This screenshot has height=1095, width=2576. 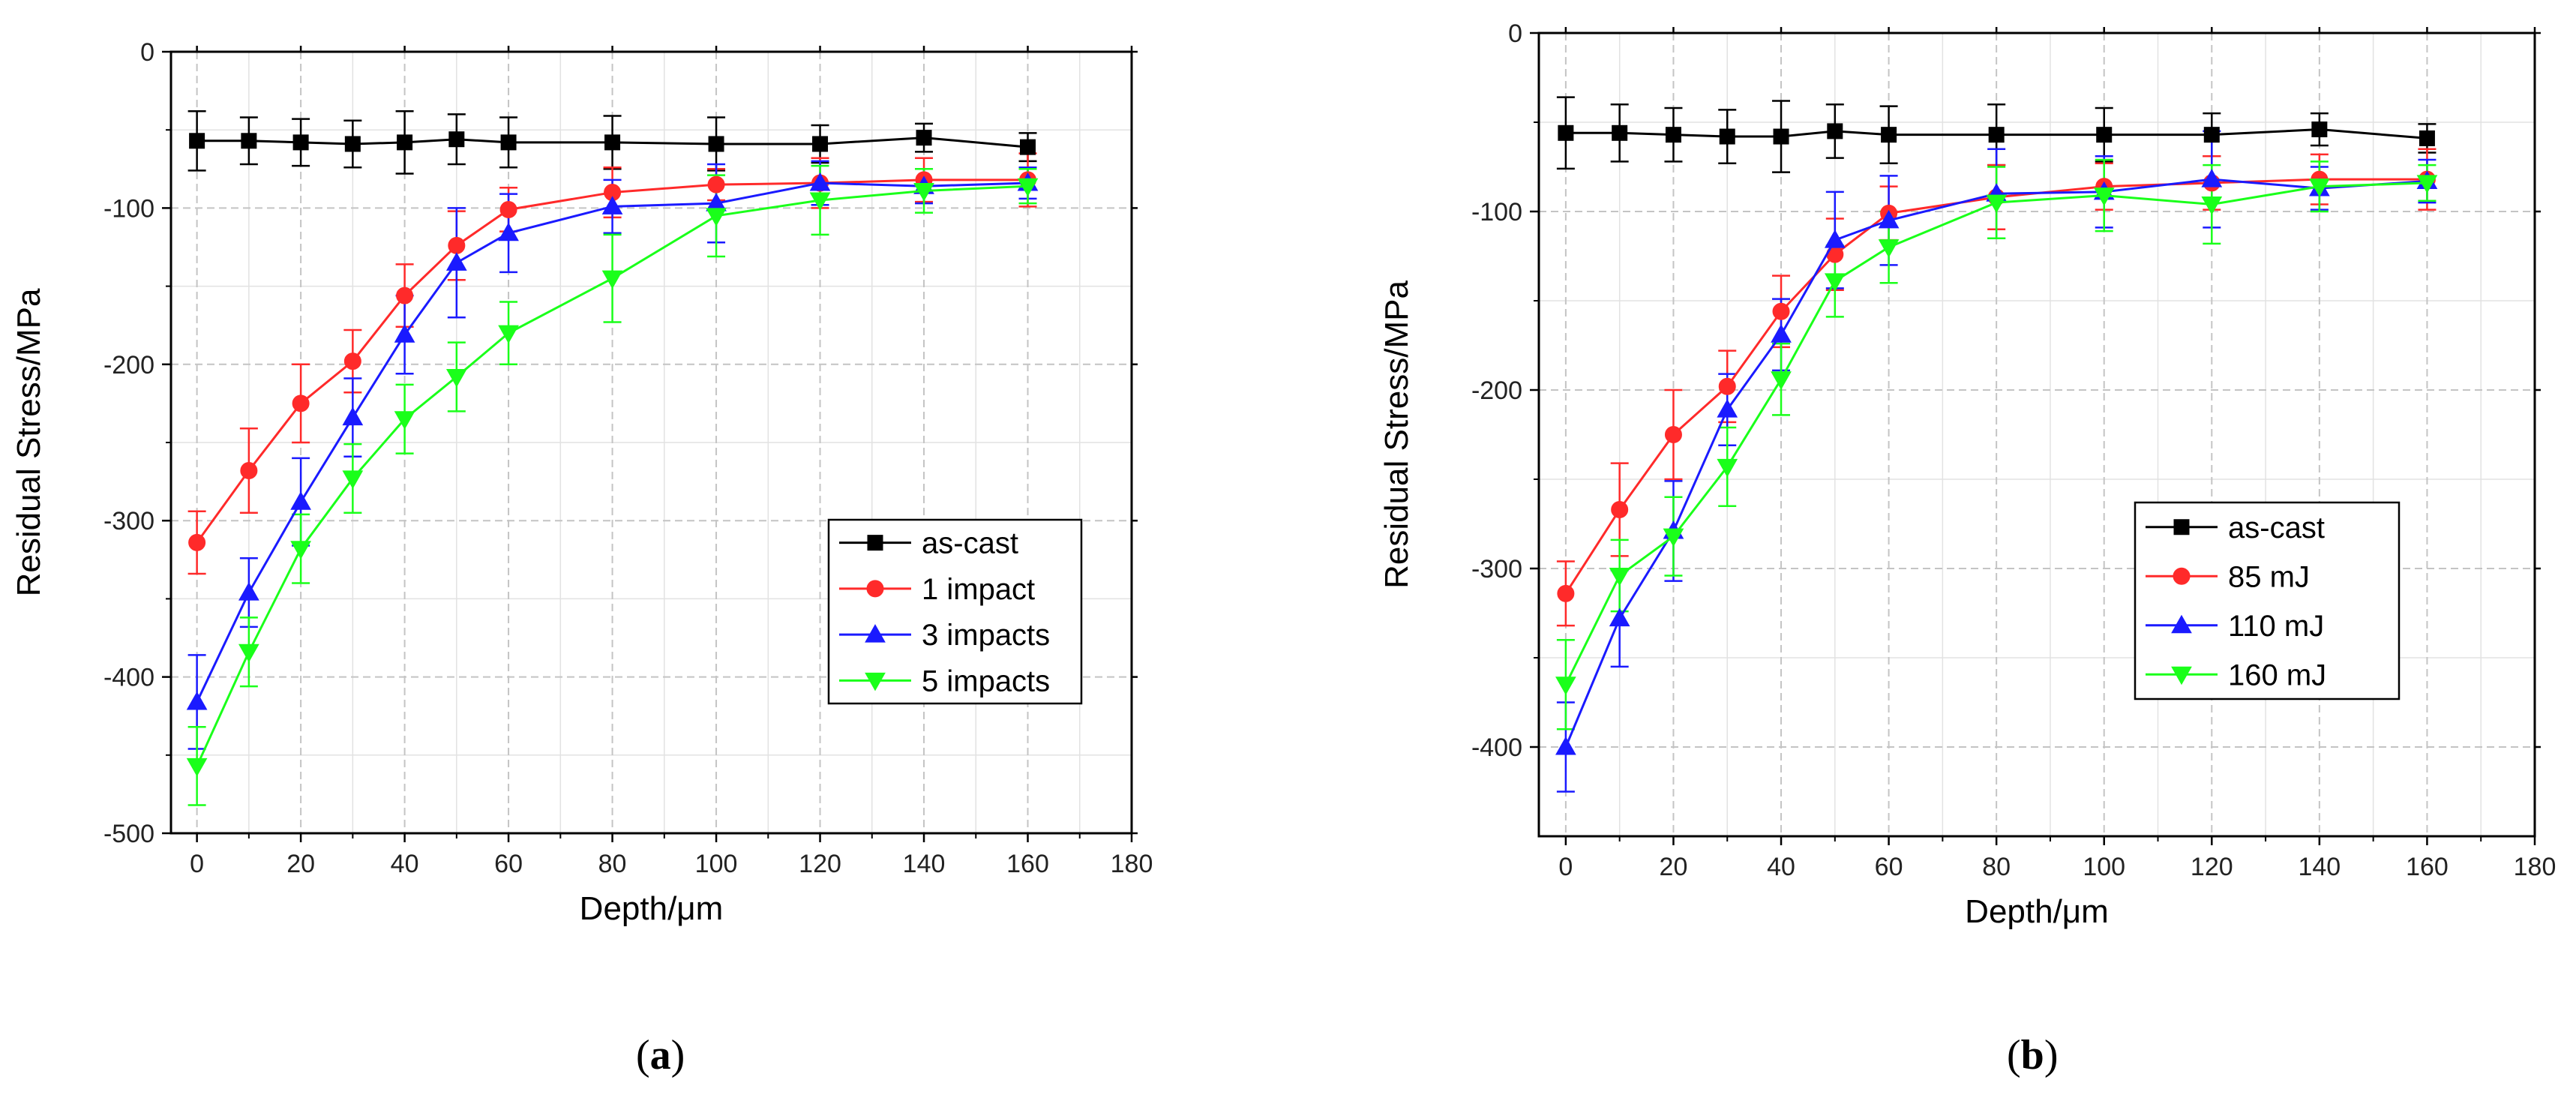 What do you see at coordinates (717, 864) in the screenshot?
I see `x-tick-label: 100` at bounding box center [717, 864].